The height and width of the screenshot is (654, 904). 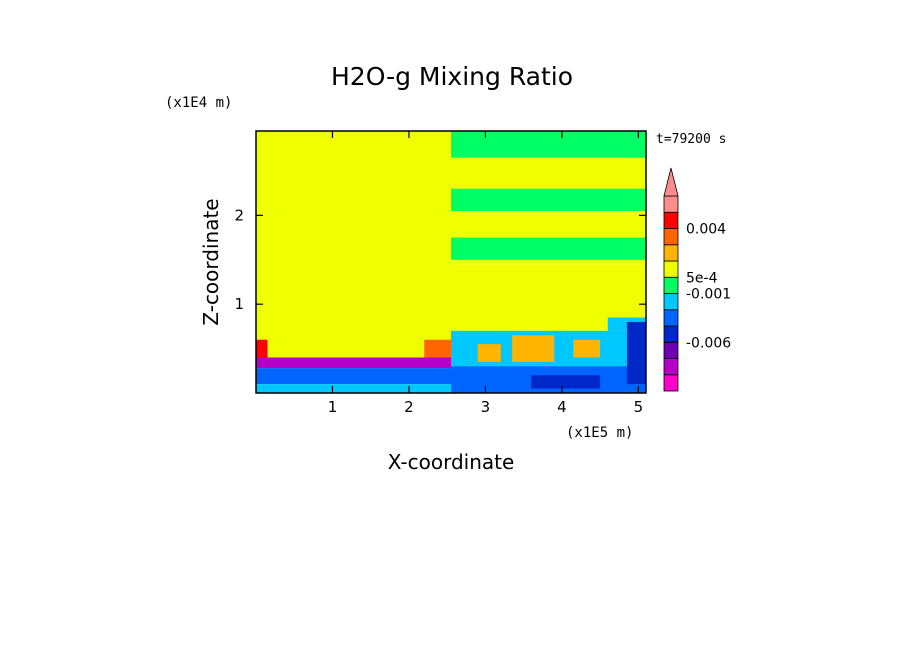 What do you see at coordinates (671, 182) in the screenshot?
I see `colorbar-extend-arrow` at bounding box center [671, 182].